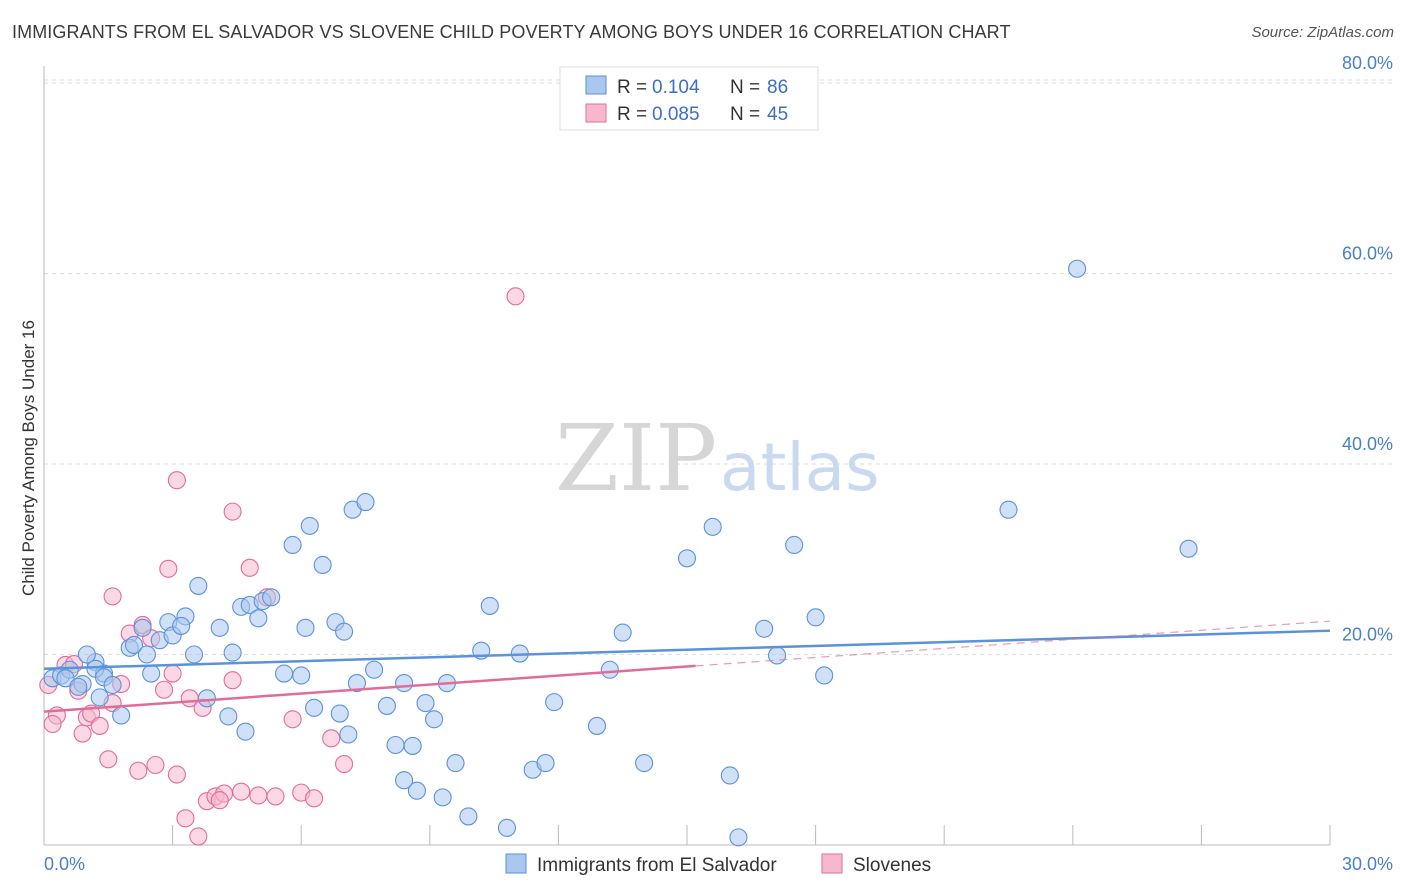  I want to click on x-tick-label: 30.0%, so click(1367, 864).